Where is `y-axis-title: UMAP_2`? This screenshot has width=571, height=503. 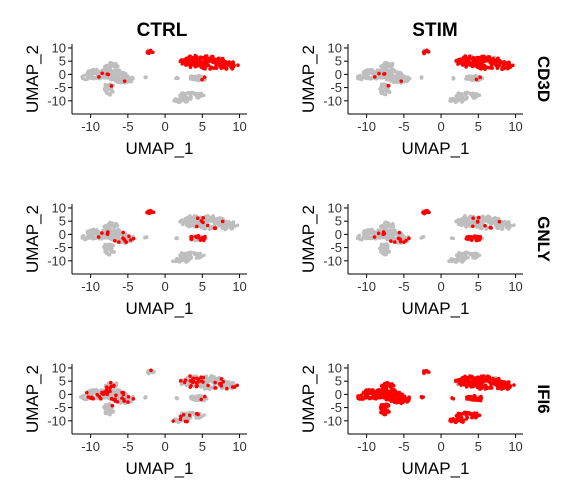 y-axis-title: UMAP_2 is located at coordinates (32, 79).